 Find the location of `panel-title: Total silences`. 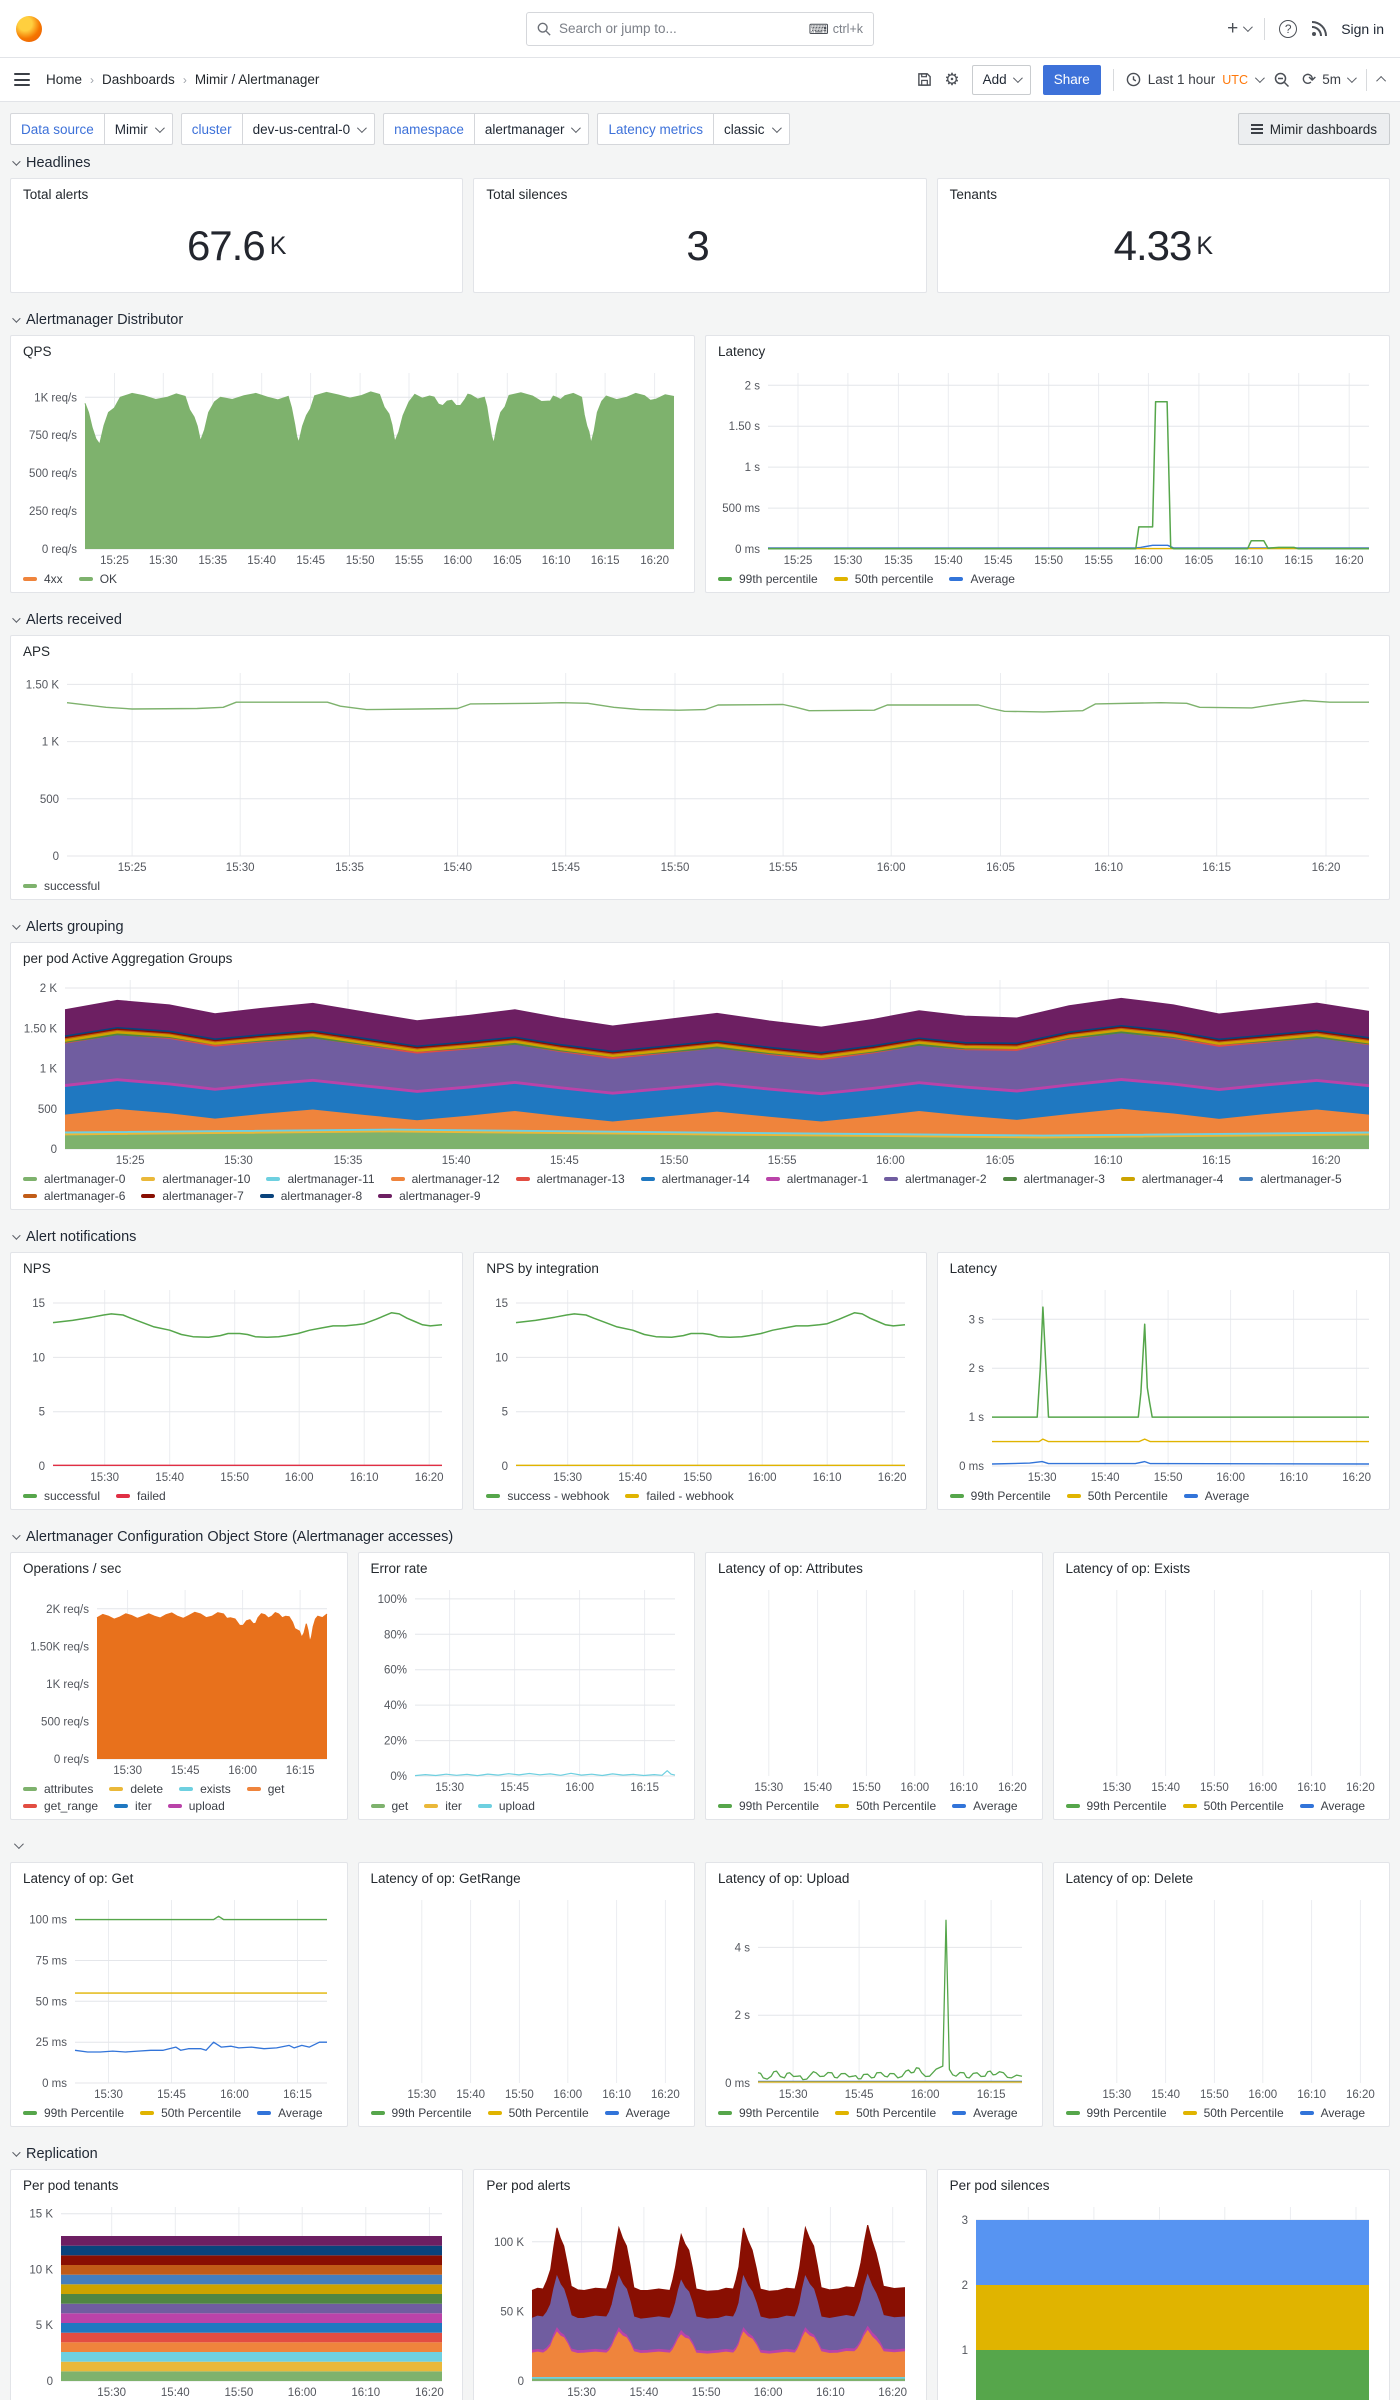

panel-title: Total silences is located at coordinates (527, 194).